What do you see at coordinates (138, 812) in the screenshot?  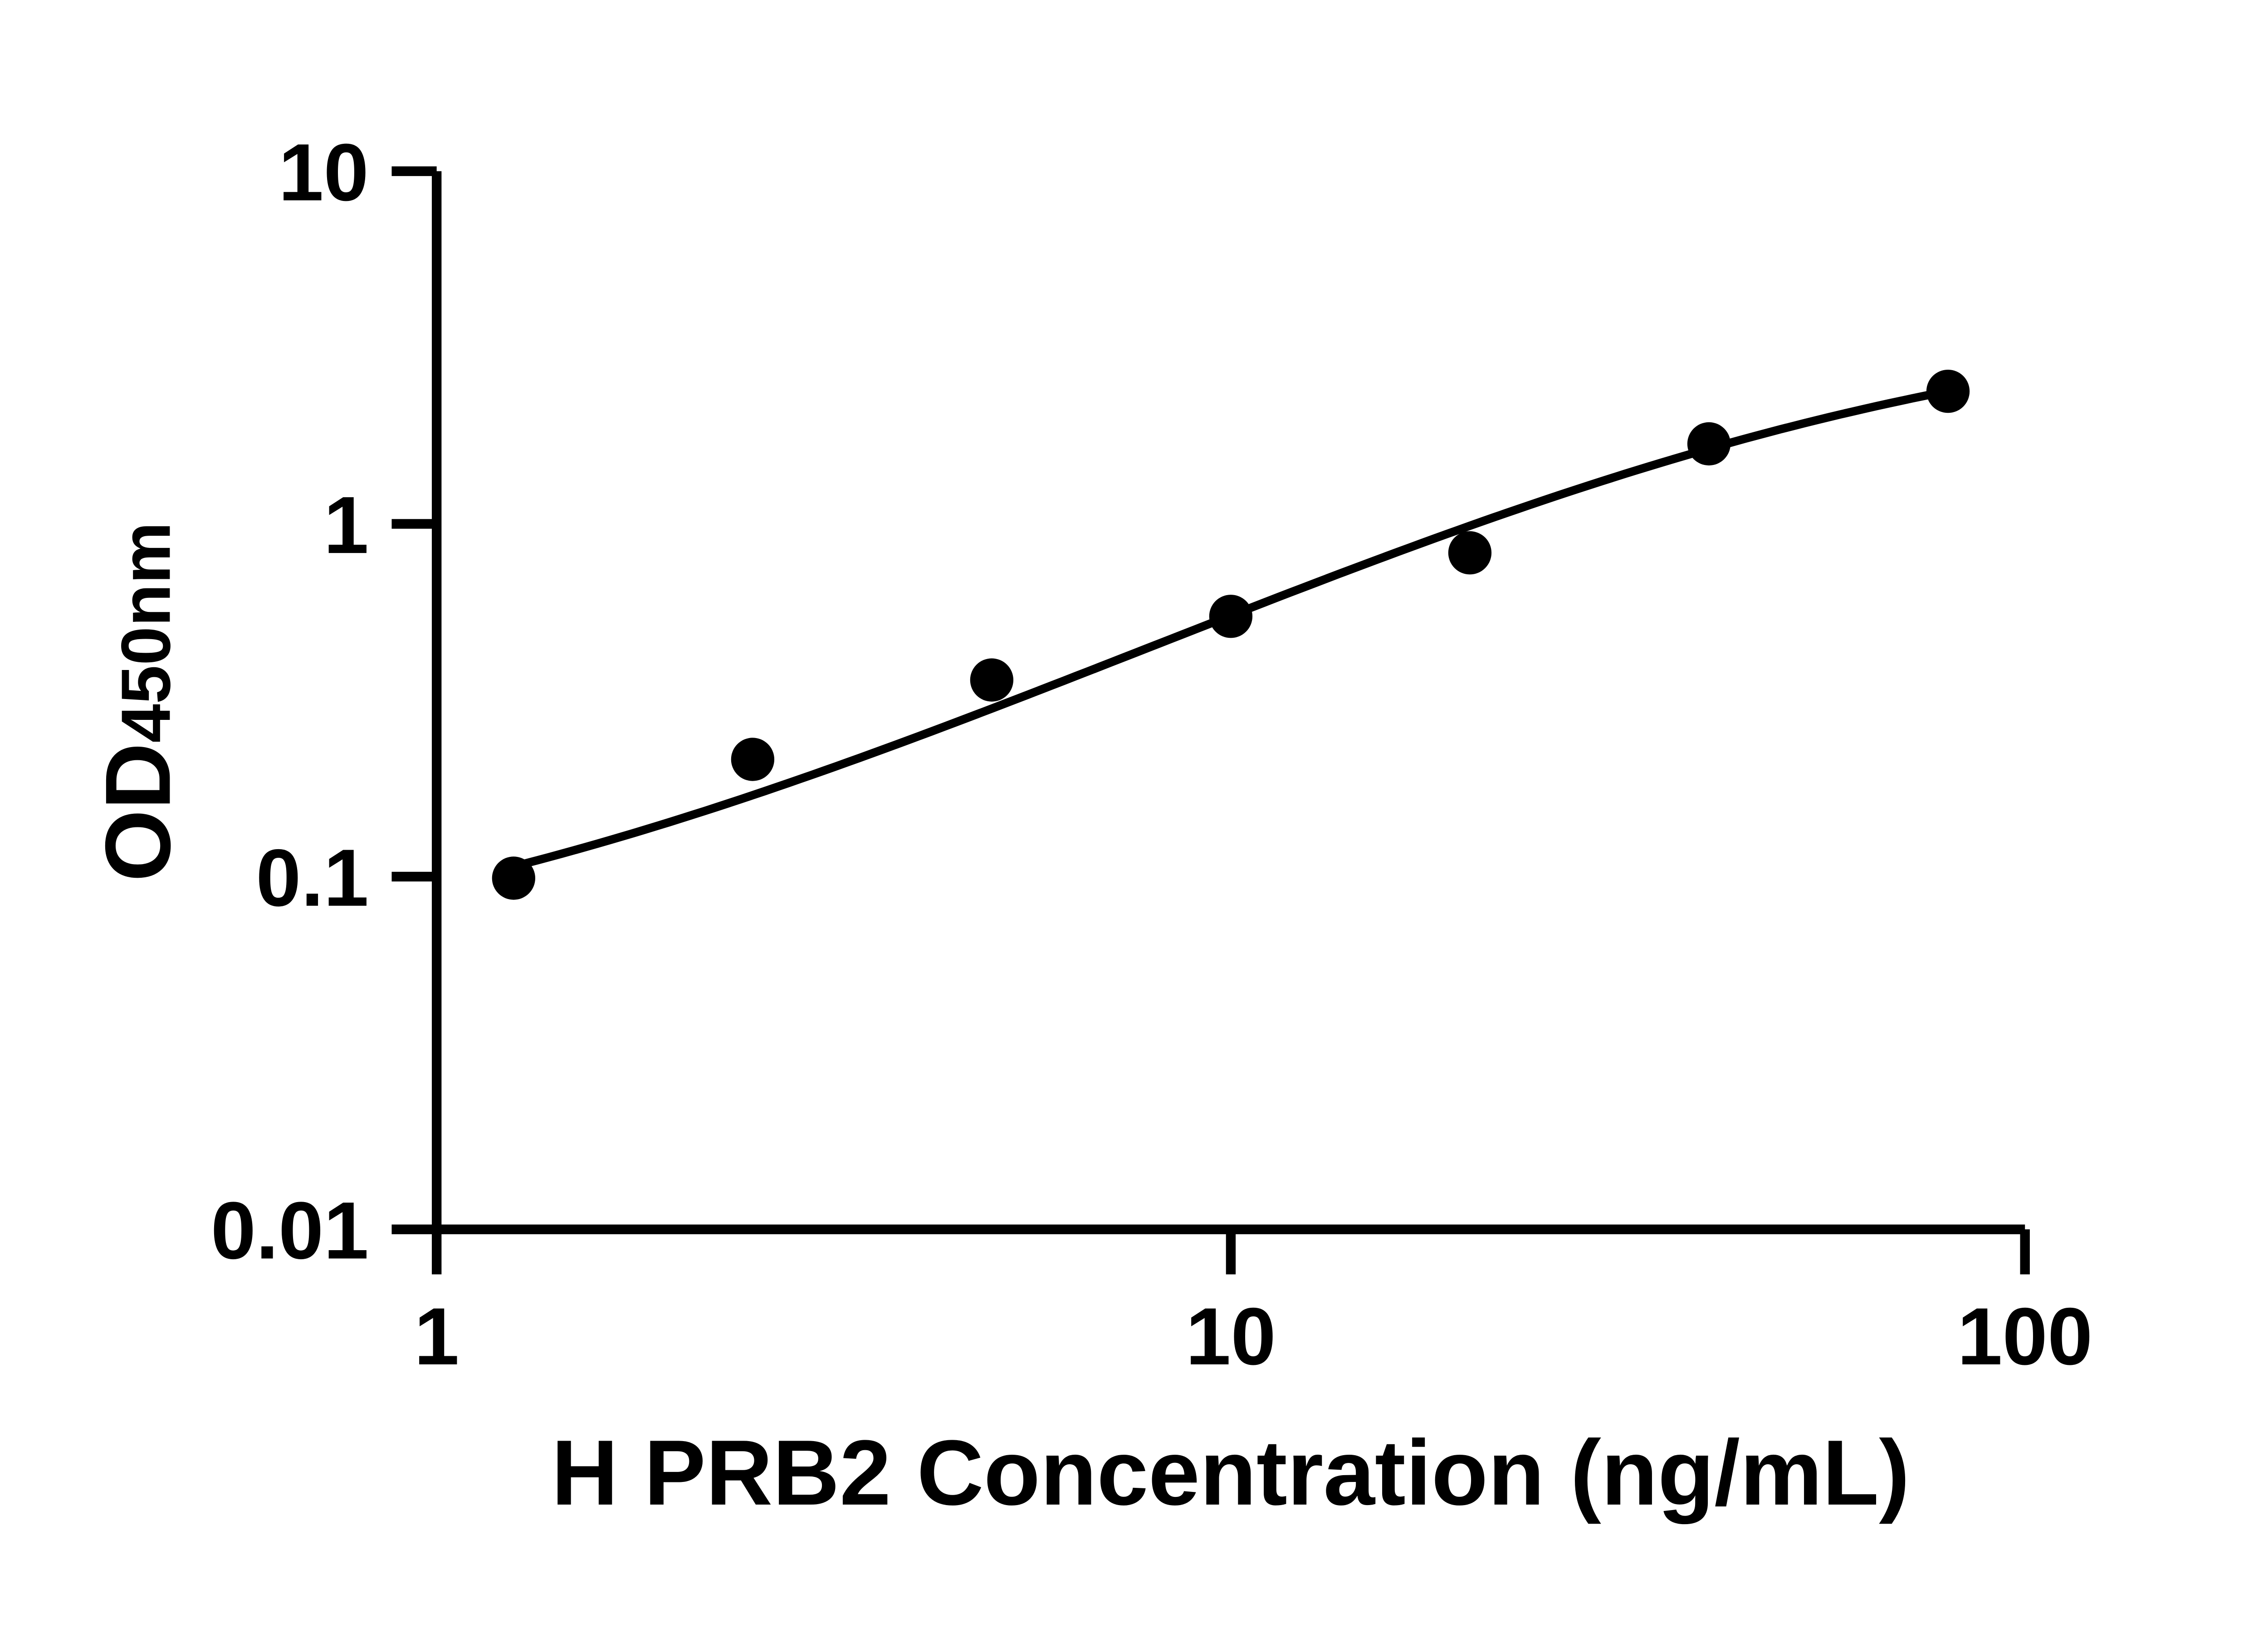 I see `y-axis-title-main: OD` at bounding box center [138, 812].